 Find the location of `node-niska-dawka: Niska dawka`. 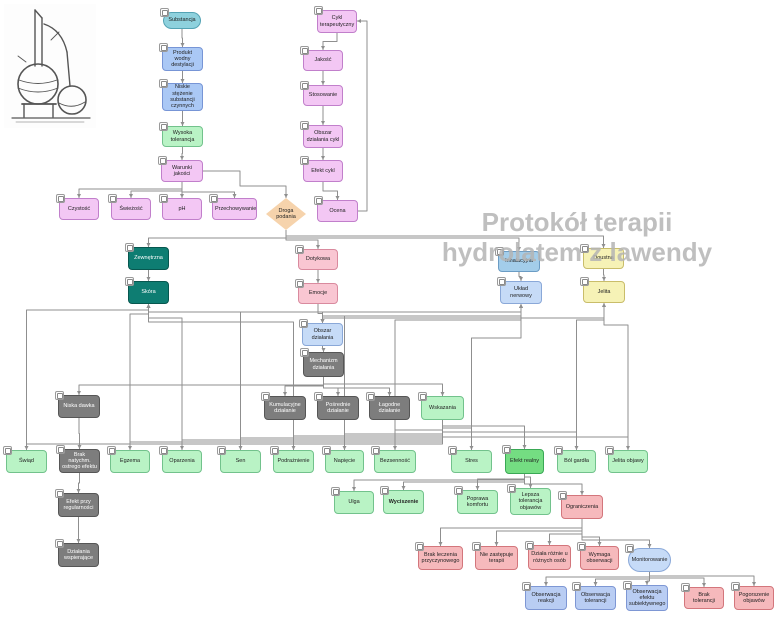

node-niska-dawka: Niska dawka is located at coordinates (77, 404).